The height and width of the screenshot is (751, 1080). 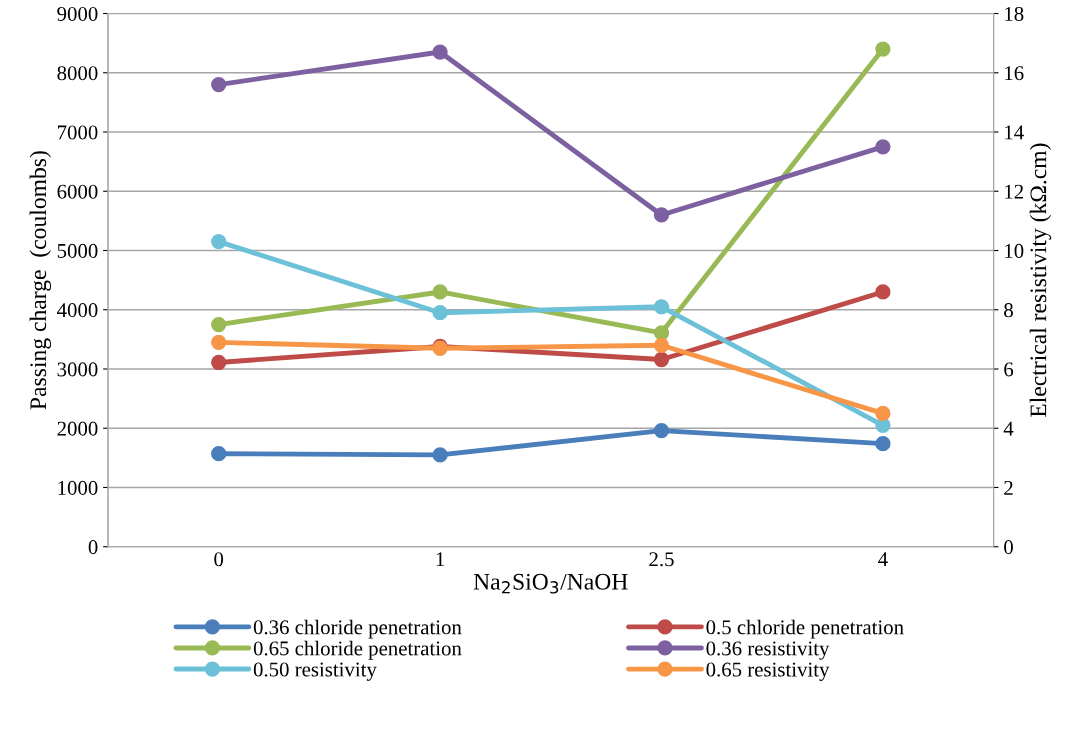 What do you see at coordinates (1014, 132) in the screenshot?
I see `y2-tick-label: 14` at bounding box center [1014, 132].